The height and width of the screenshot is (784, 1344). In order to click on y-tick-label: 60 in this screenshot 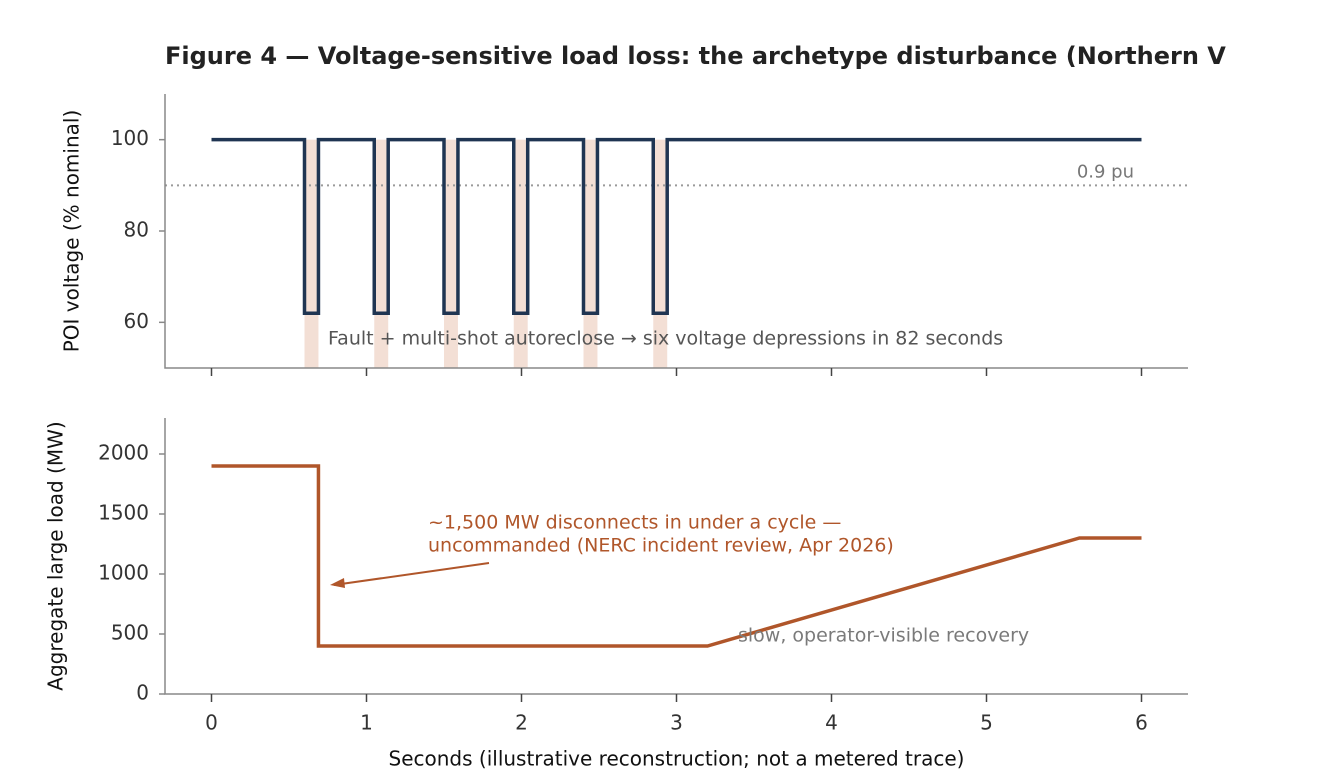, I will do `click(136, 321)`.